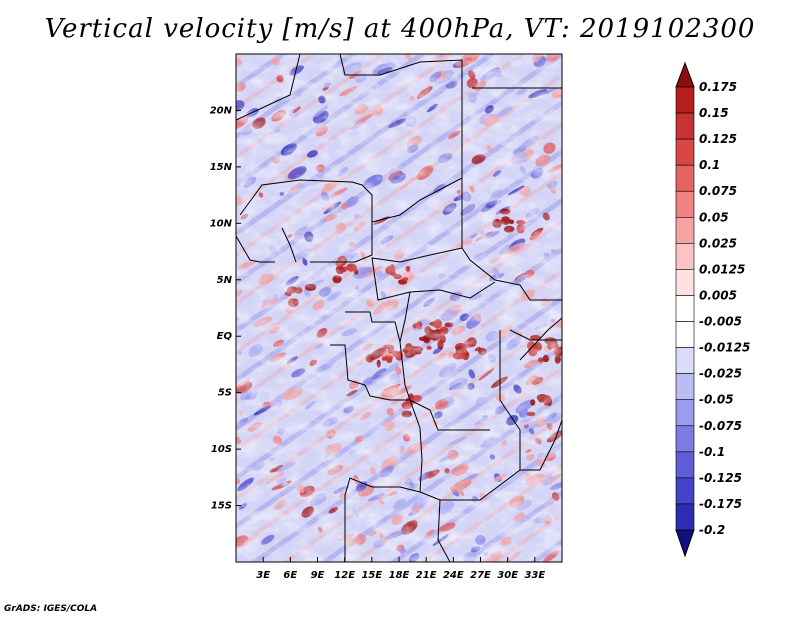  I want to click on colorbar-label: -0.075, so click(720, 426).